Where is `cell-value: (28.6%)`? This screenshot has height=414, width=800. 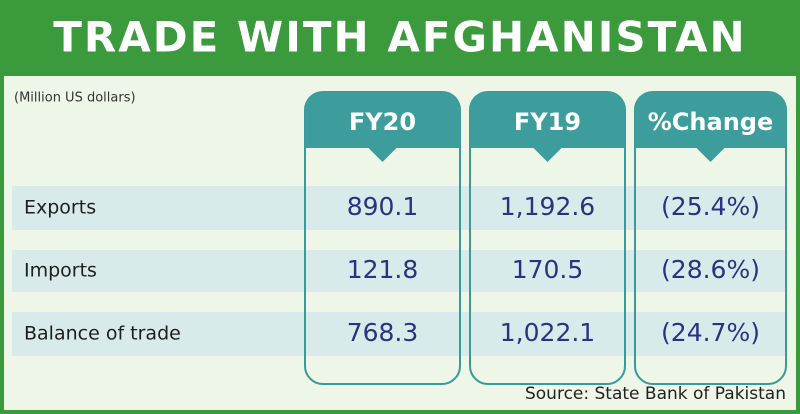
cell-value: (28.6%) is located at coordinates (710, 269).